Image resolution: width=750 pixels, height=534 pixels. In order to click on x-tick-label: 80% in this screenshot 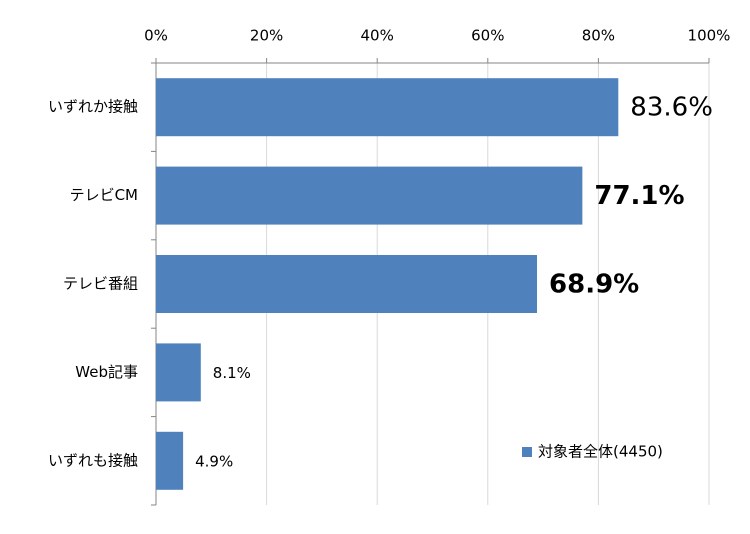, I will do `click(598, 36)`.